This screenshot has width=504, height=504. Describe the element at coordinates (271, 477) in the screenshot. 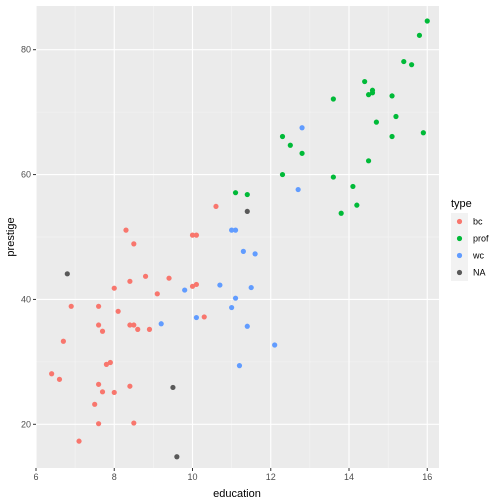

I see `x-tick-label: 12` at that location.